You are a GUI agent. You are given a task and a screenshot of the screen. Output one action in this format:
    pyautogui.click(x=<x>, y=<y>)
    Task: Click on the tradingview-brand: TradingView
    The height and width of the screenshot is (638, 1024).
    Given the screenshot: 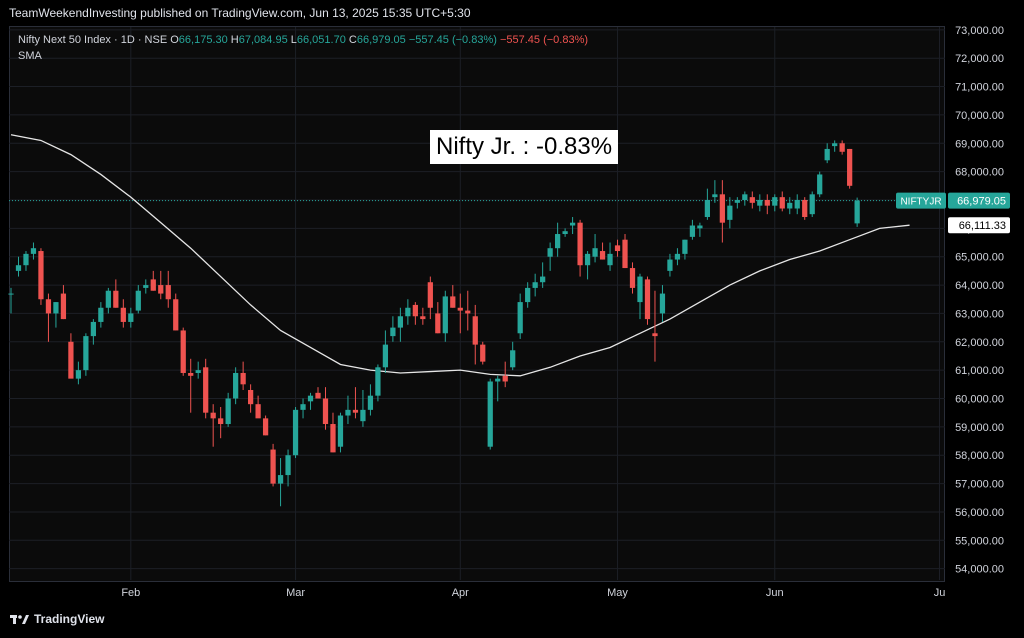 What is the action you would take?
    pyautogui.click(x=57, y=619)
    